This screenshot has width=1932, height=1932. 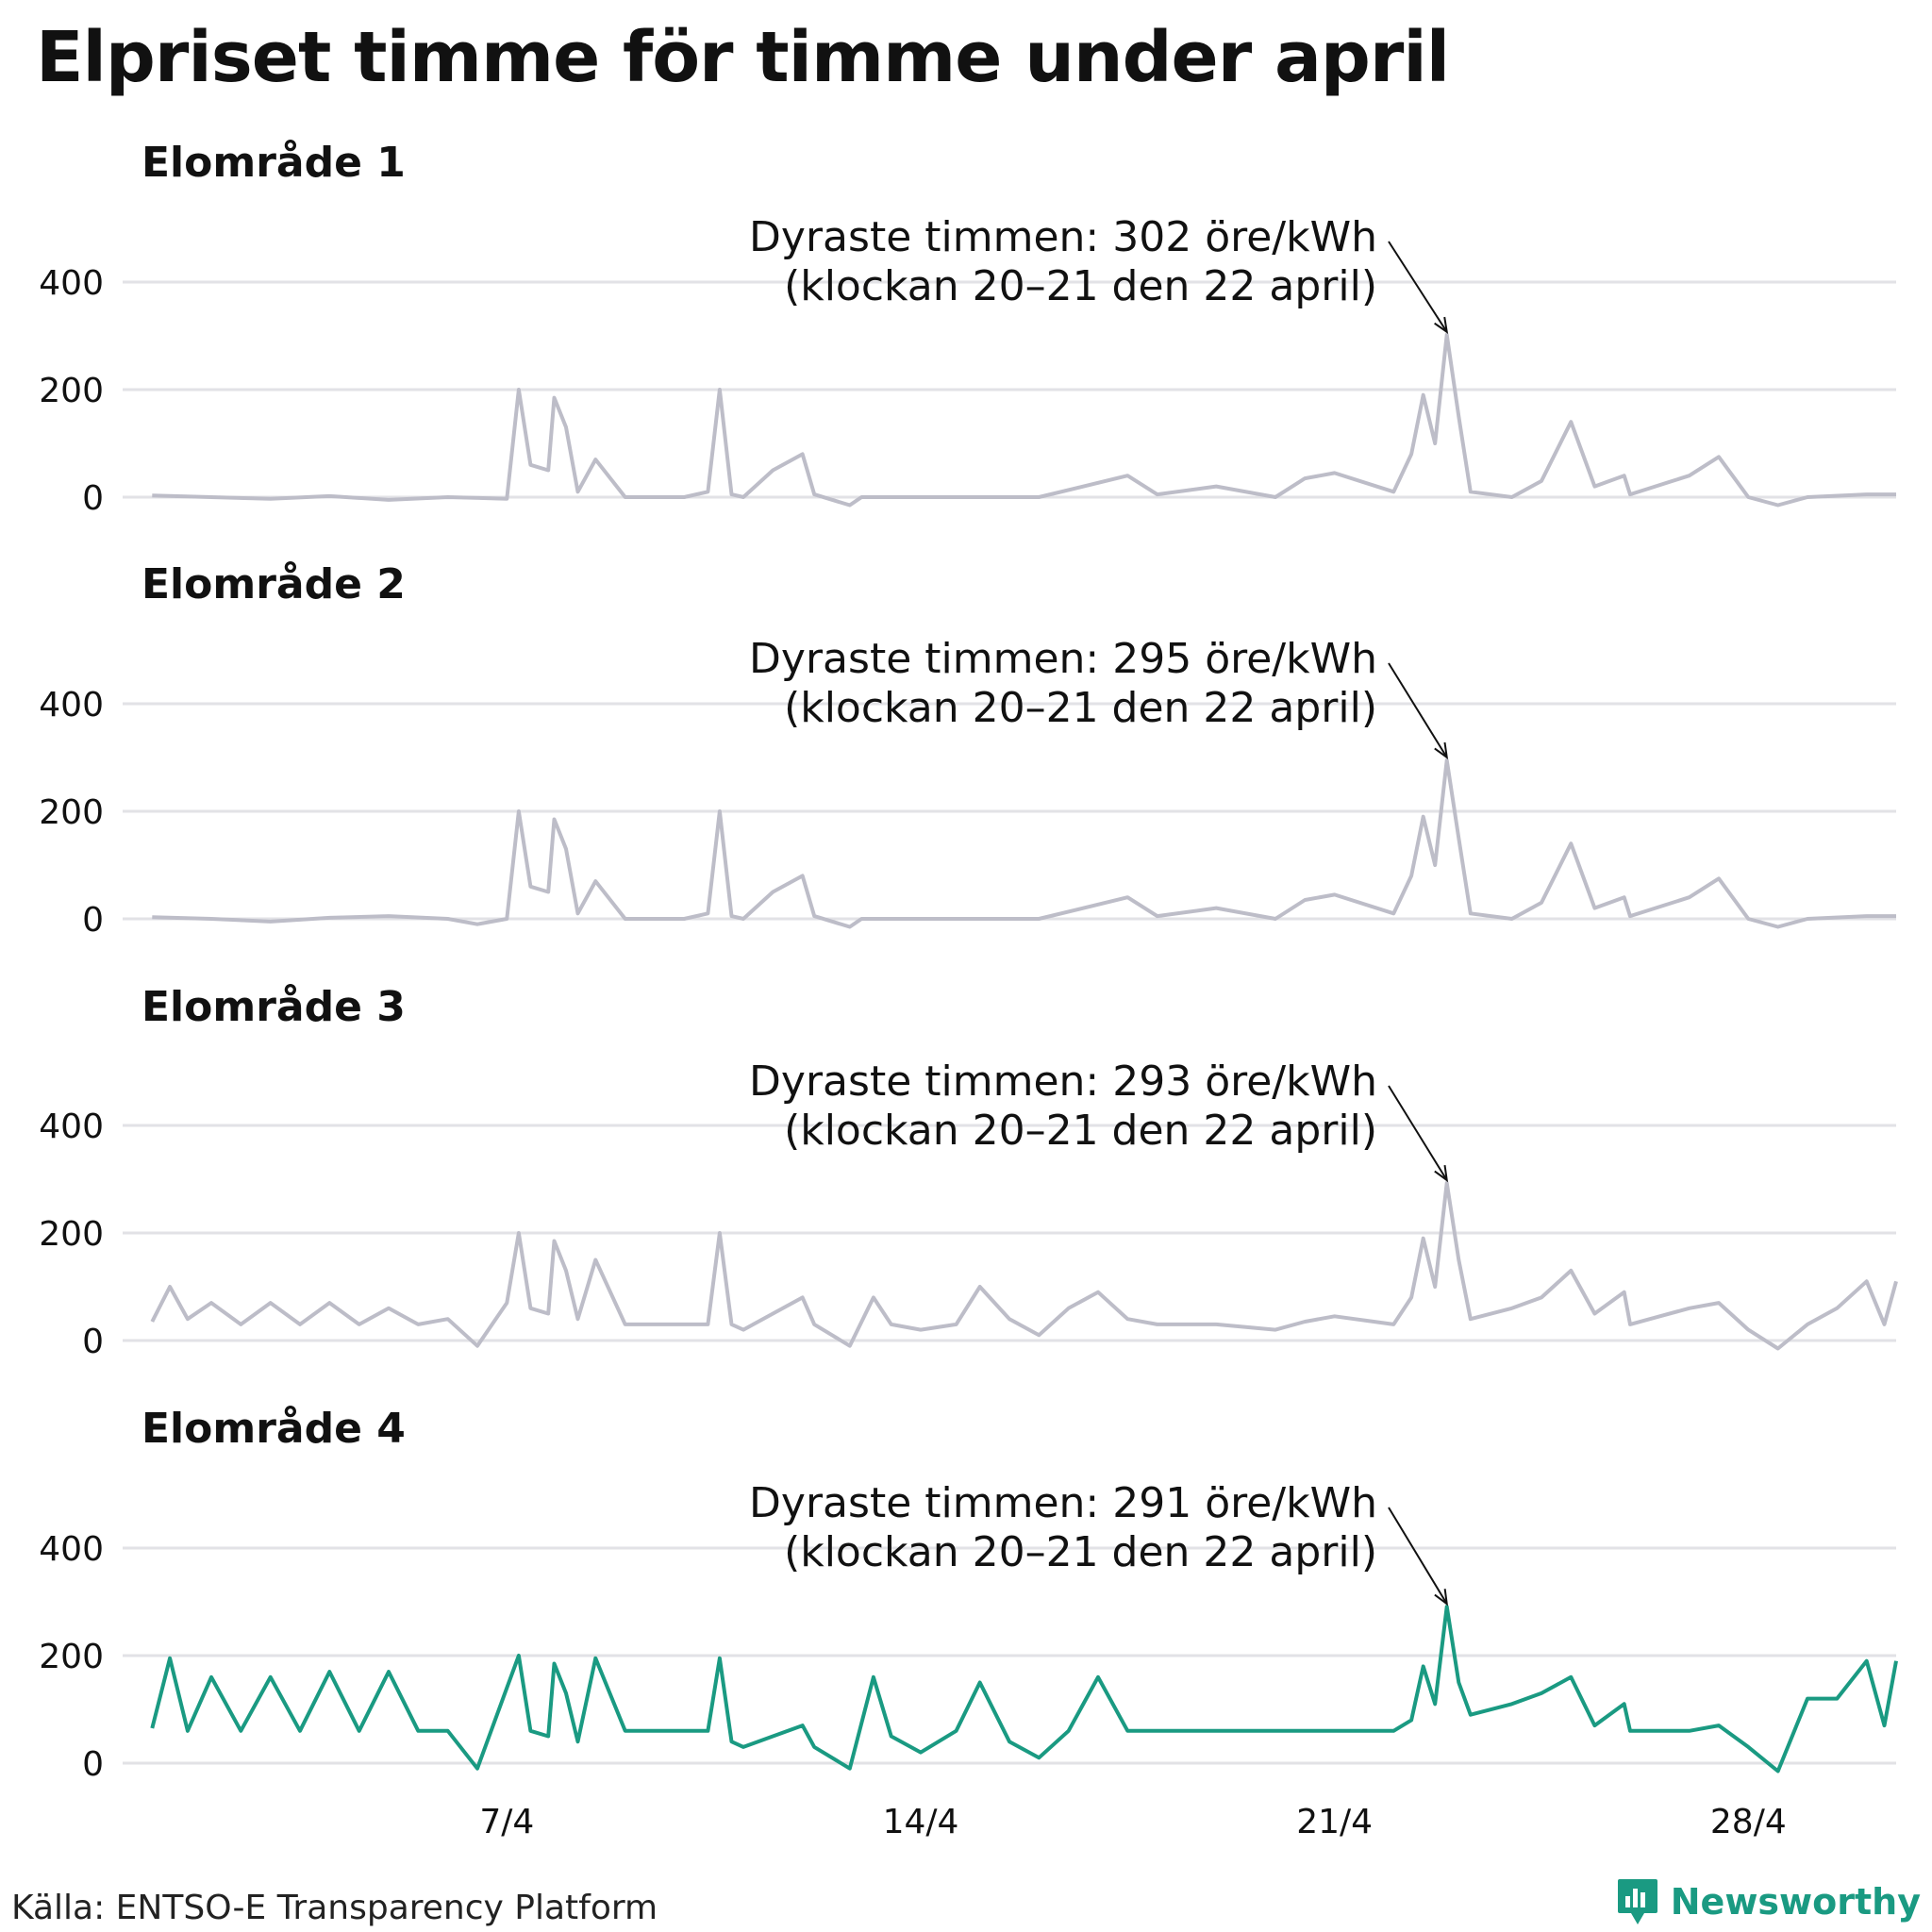 I want to click on brand-name: Newsworthy, so click(x=1795, y=1902).